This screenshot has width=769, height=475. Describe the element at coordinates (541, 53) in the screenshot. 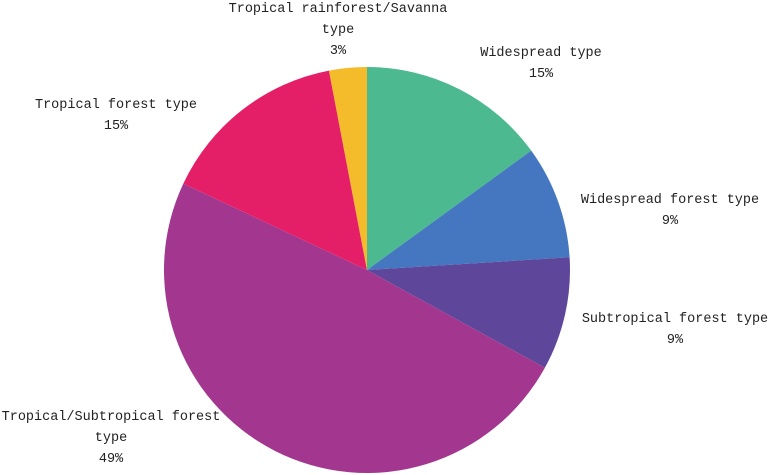

I see `category-label: Widespread type` at that location.